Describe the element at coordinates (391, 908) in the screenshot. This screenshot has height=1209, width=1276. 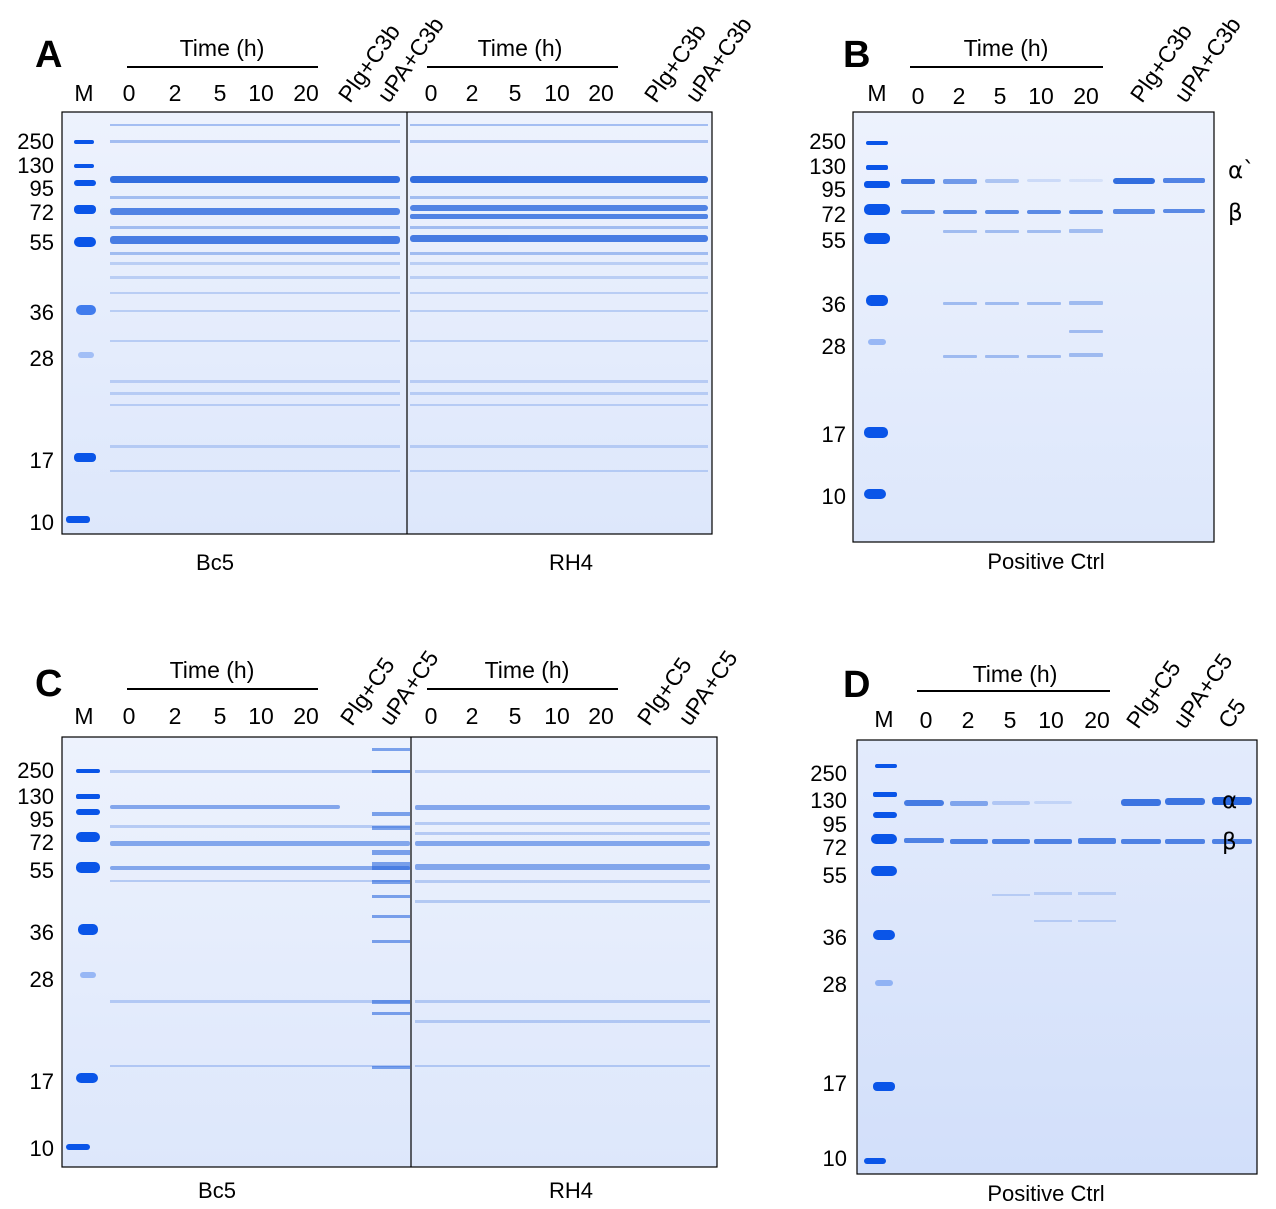
I see `dense-lane-upa` at that location.